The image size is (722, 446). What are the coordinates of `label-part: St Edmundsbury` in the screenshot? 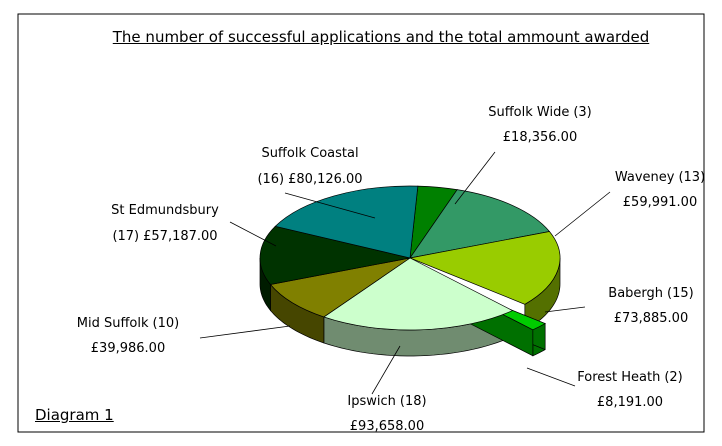 It's located at (165, 210).